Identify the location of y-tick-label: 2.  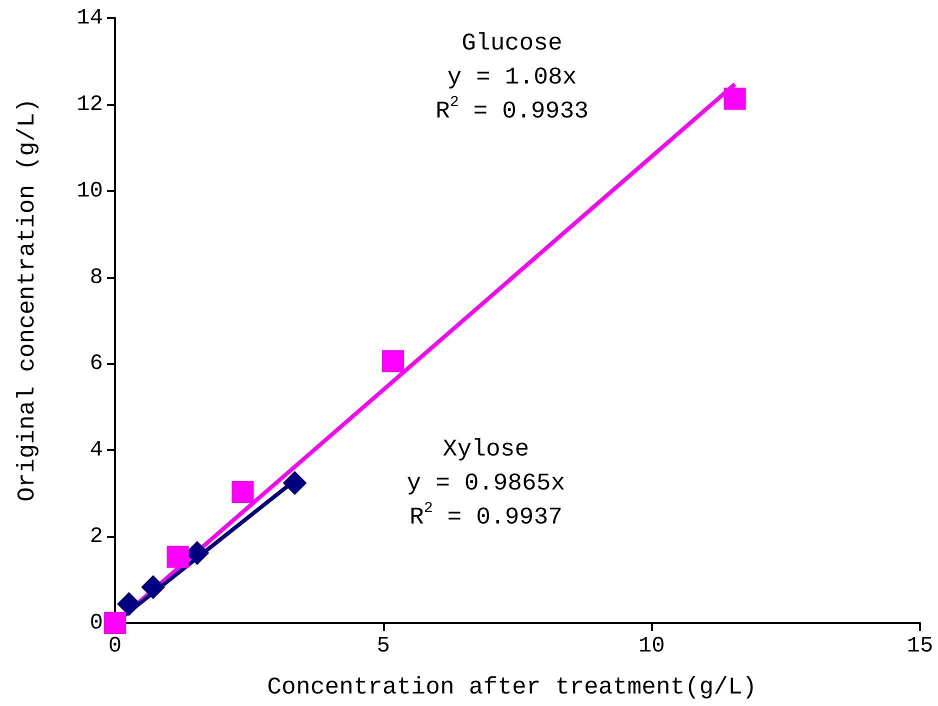
(96, 537).